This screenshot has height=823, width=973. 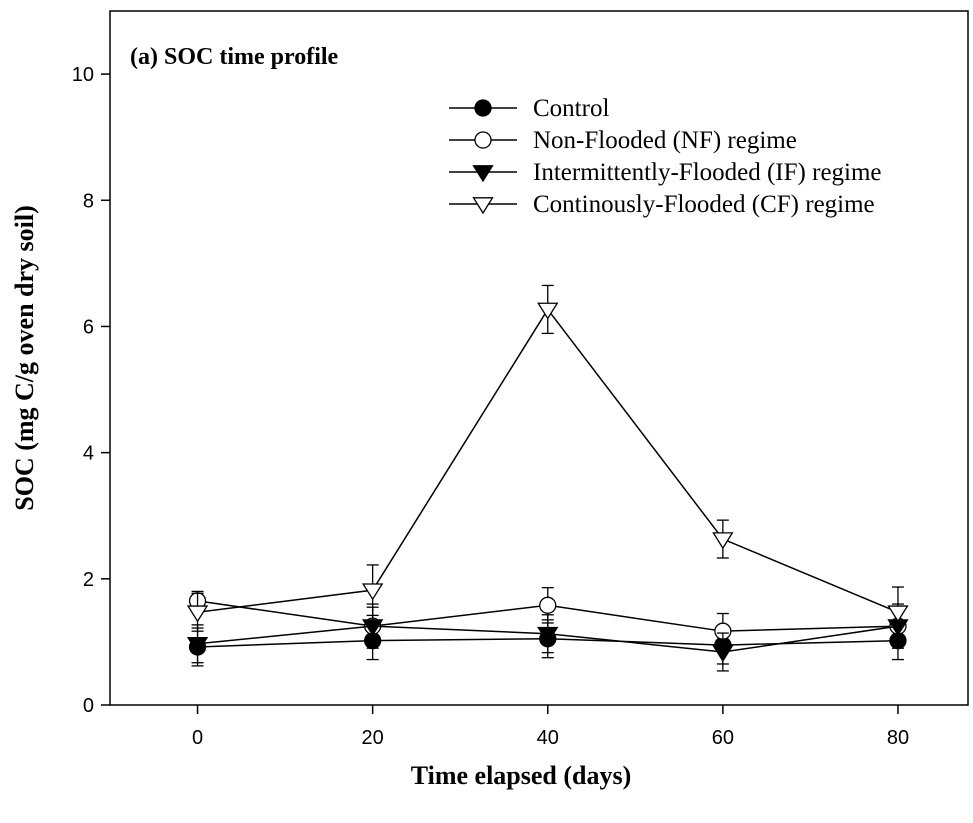 What do you see at coordinates (88, 327) in the screenshot?
I see `y-tick-label: 6` at bounding box center [88, 327].